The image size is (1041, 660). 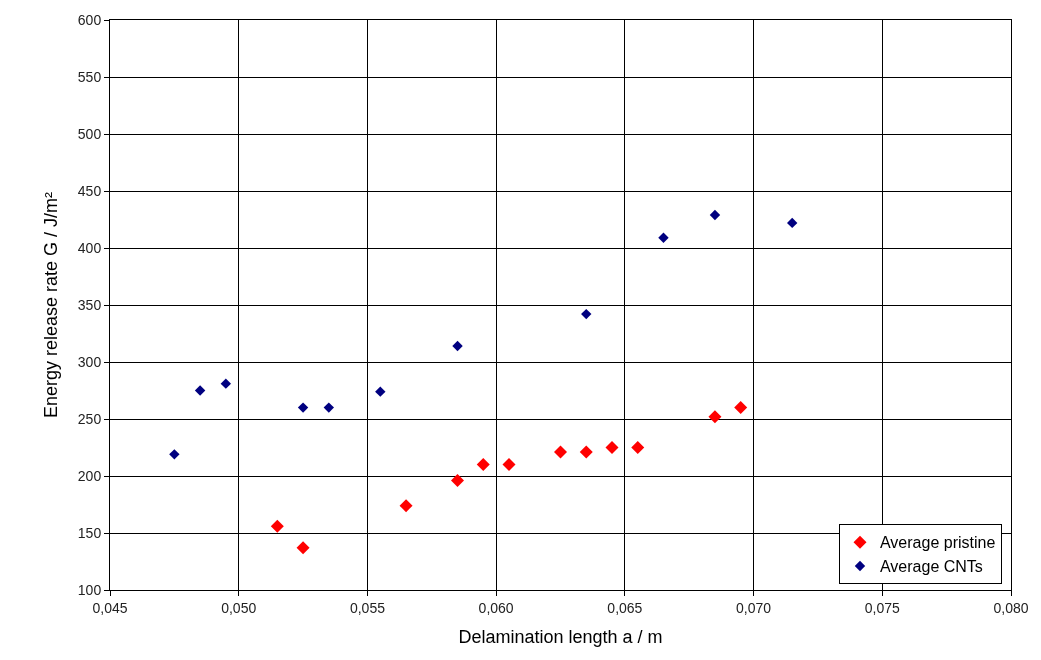 What do you see at coordinates (367, 607) in the screenshot?
I see `x-tick-label: 0,055` at bounding box center [367, 607].